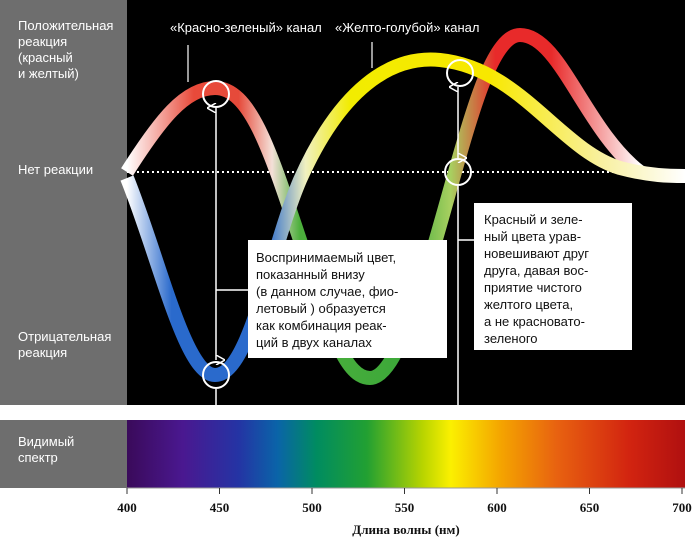 This screenshot has width=695, height=542. Describe the element at coordinates (310, 274) in the screenshot. I see `callout-line: показанный внизу` at that location.